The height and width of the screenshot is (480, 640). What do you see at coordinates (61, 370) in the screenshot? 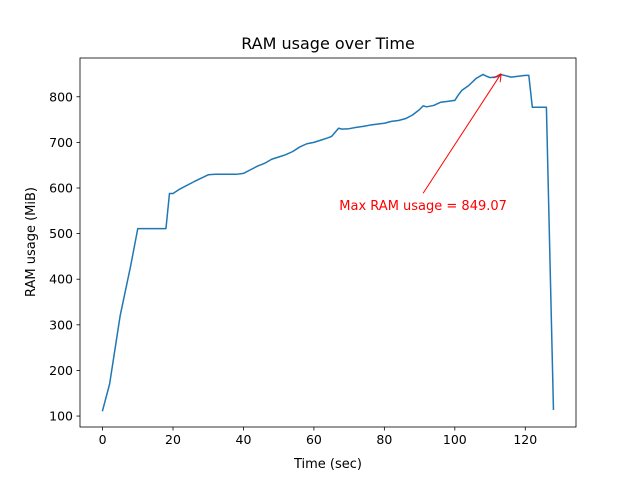
I see `y-tick-label: 200` at bounding box center [61, 370].